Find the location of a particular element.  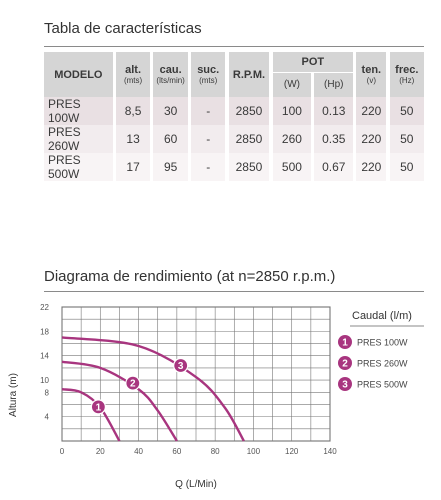

cell-model: PRES 500W is located at coordinates (78, 167).